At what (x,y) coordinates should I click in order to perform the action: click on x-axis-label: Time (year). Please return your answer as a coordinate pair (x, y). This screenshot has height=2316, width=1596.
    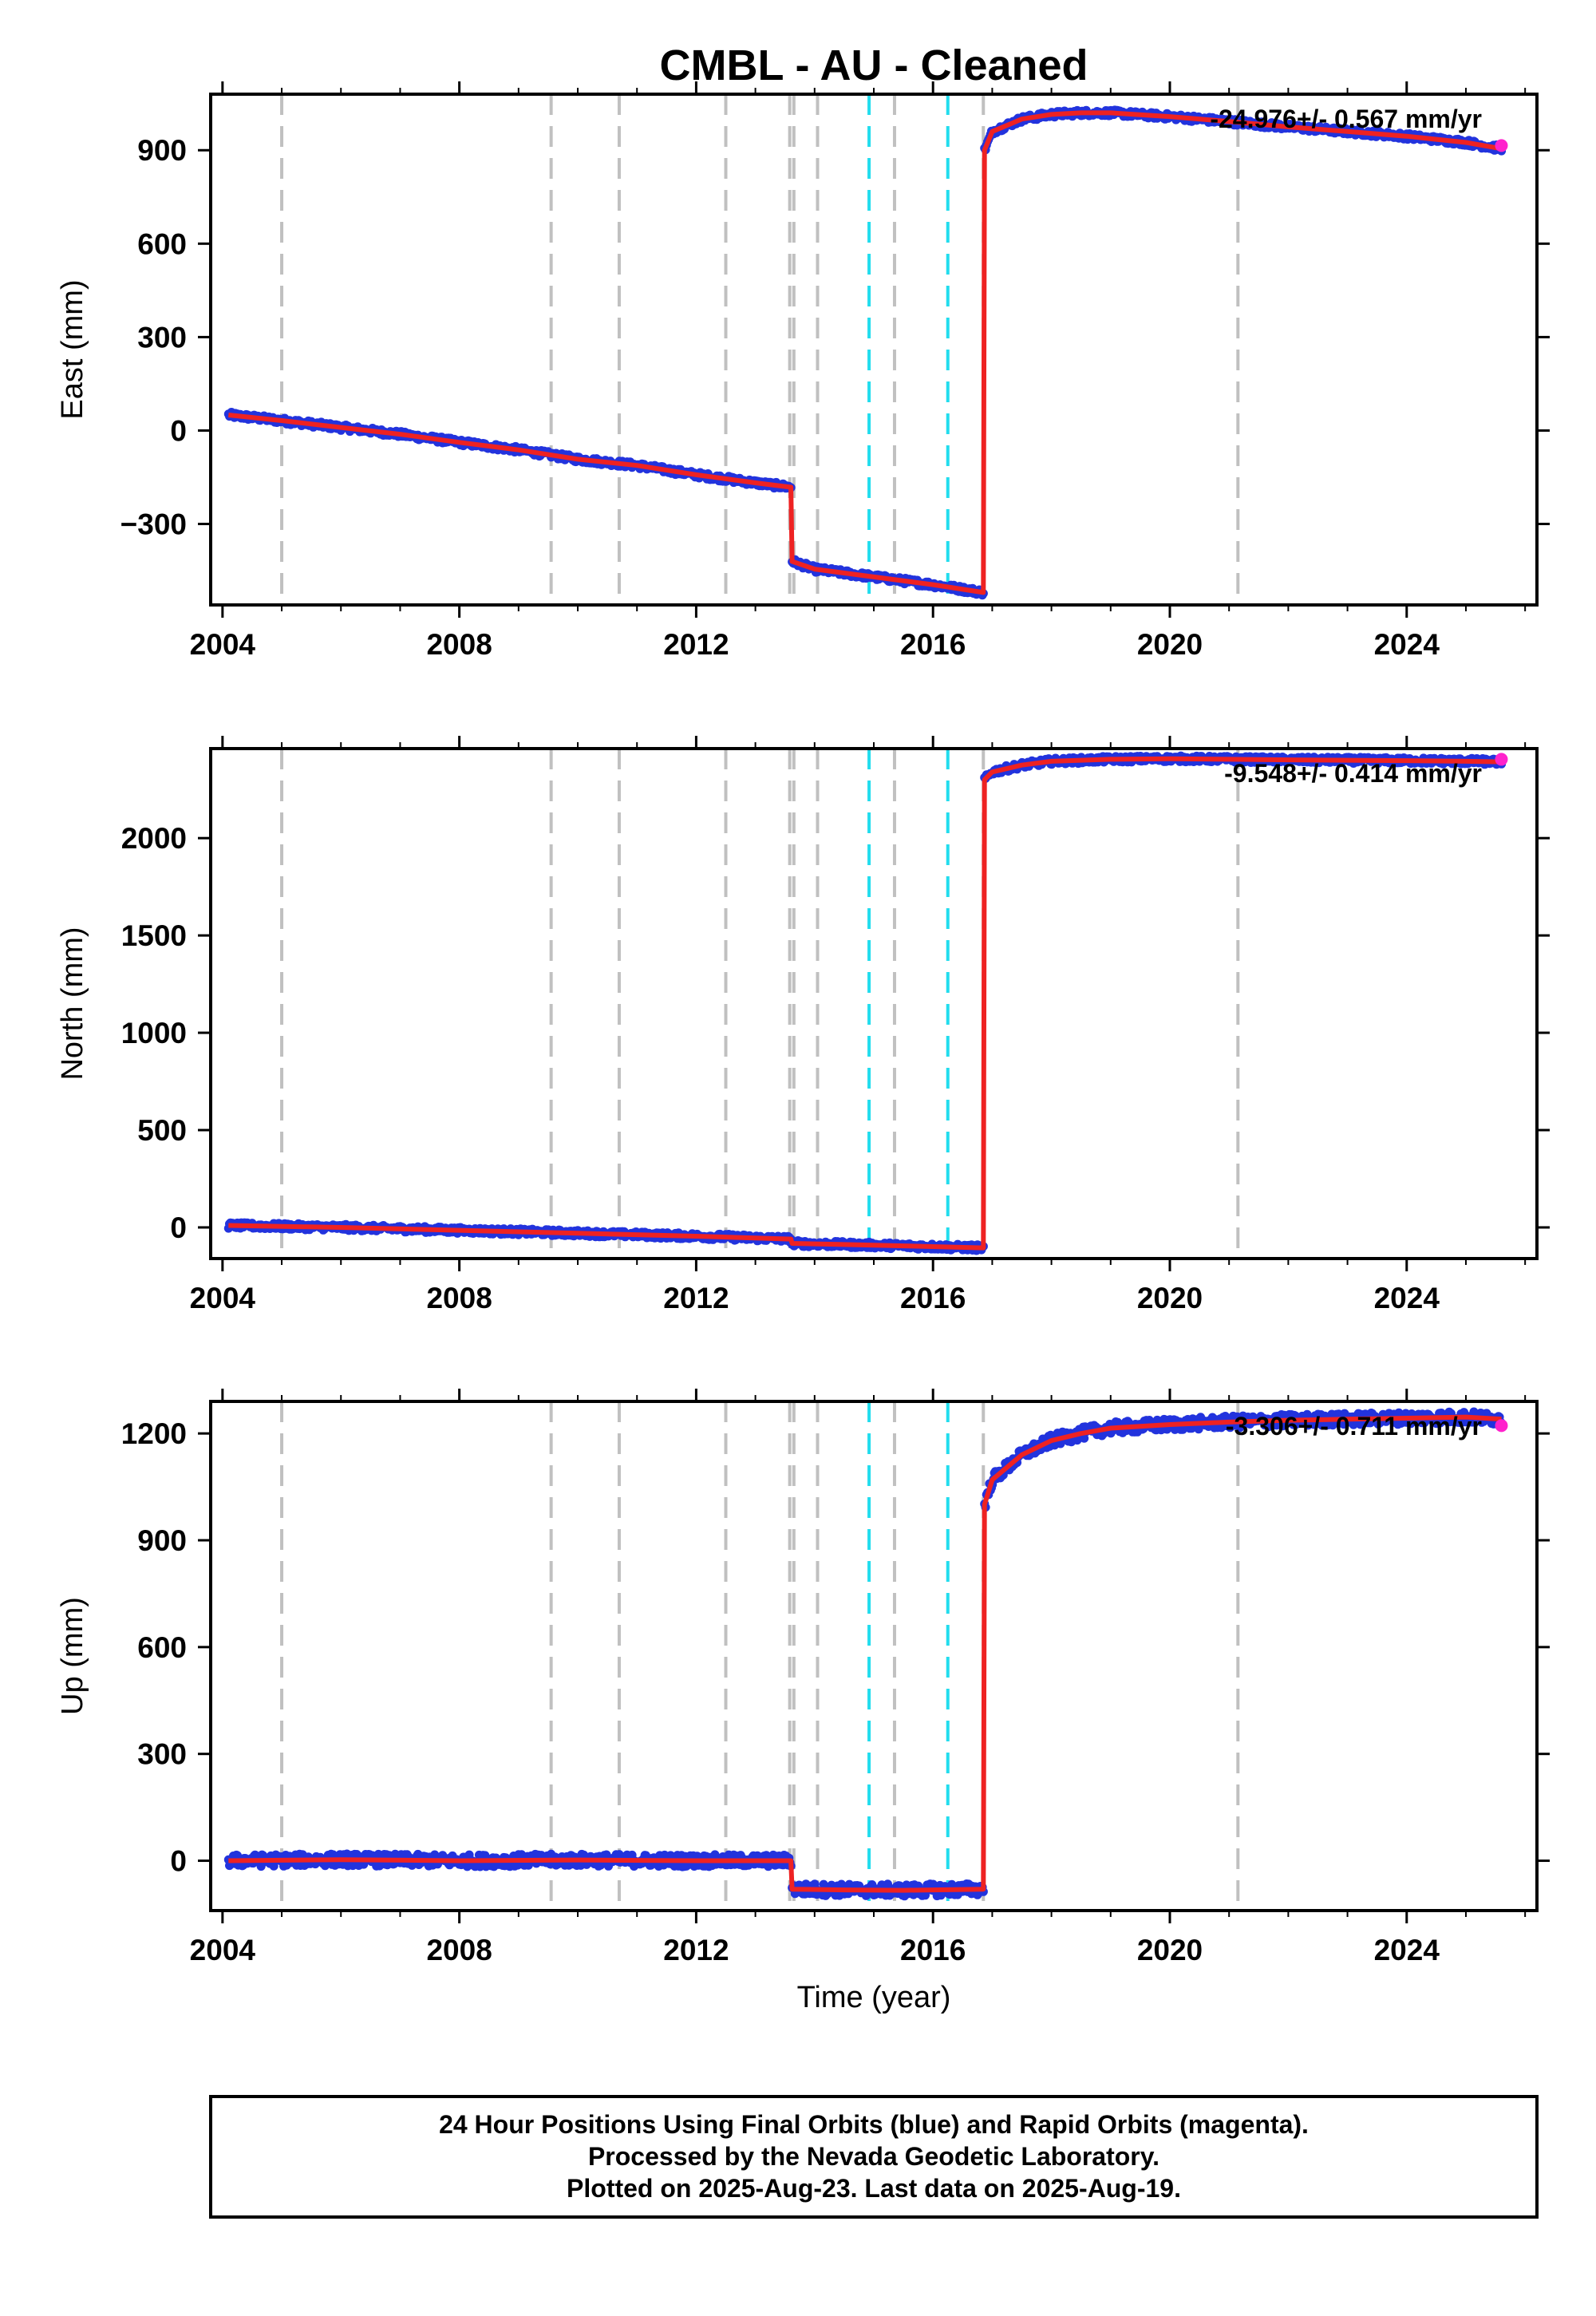
    Looking at the image, I should click on (874, 1997).